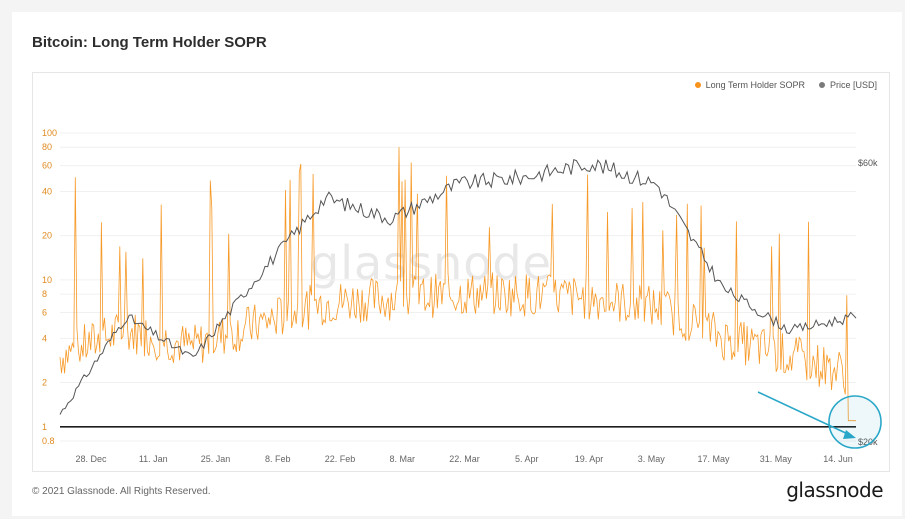  I want to click on annotation-arrow-line, so click(805, 414).